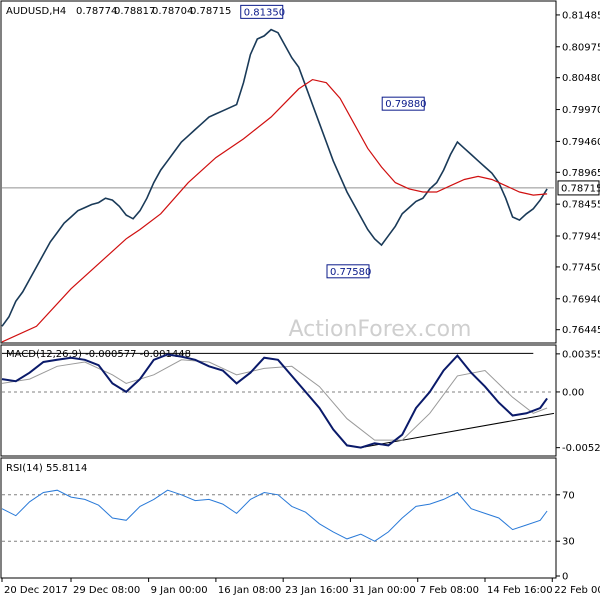  I want to click on price-tick-label: 0.79460, so click(581, 142).